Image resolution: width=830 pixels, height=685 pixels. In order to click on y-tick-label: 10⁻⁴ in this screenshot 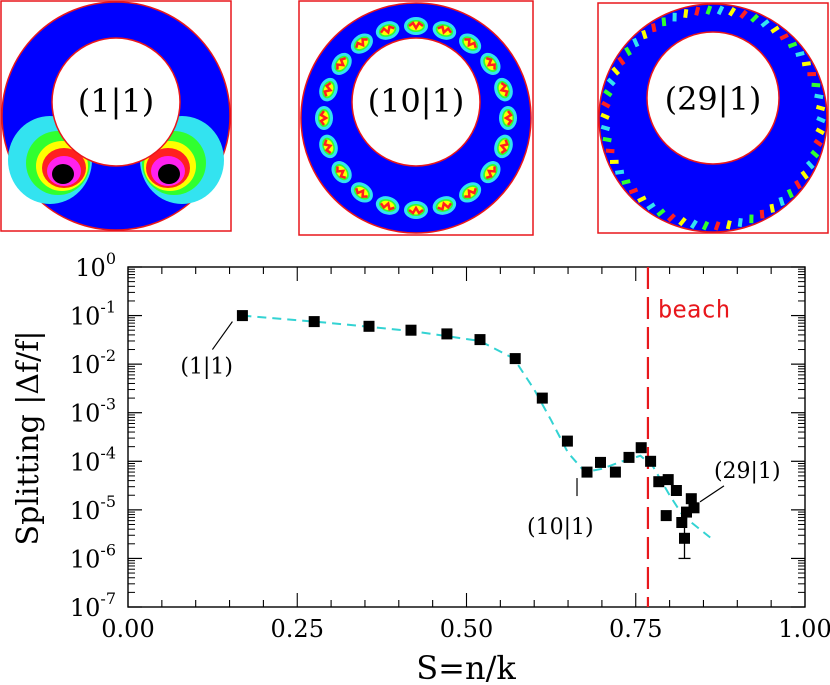, I will do `click(93, 459)`.